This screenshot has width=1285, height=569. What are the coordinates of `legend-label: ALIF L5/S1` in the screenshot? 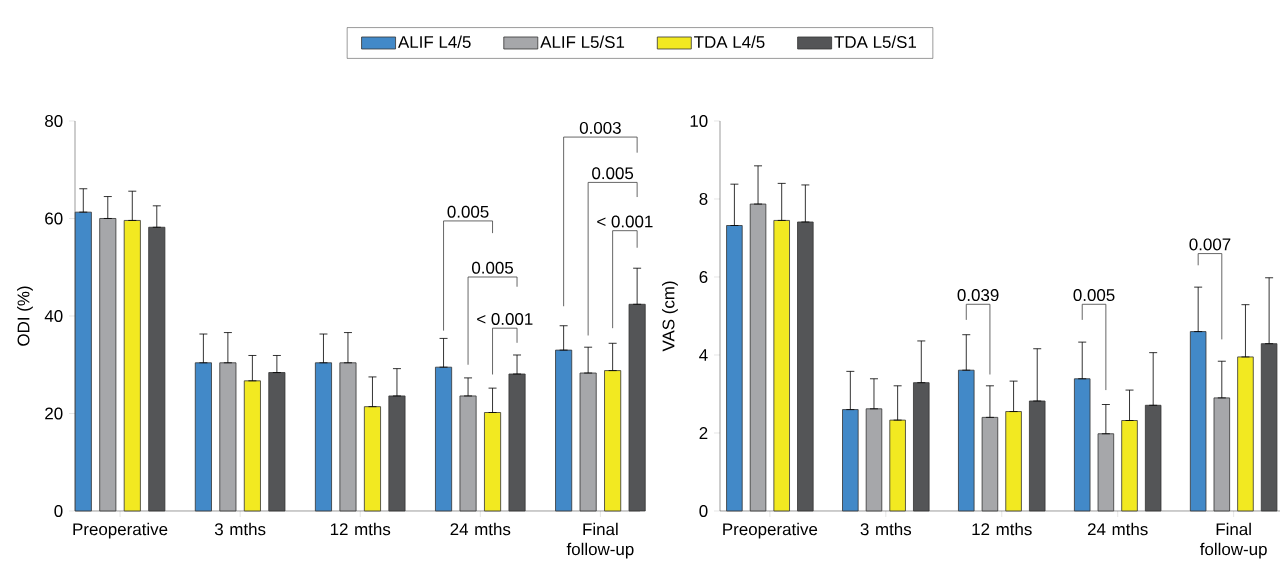 It's located at (582, 42).